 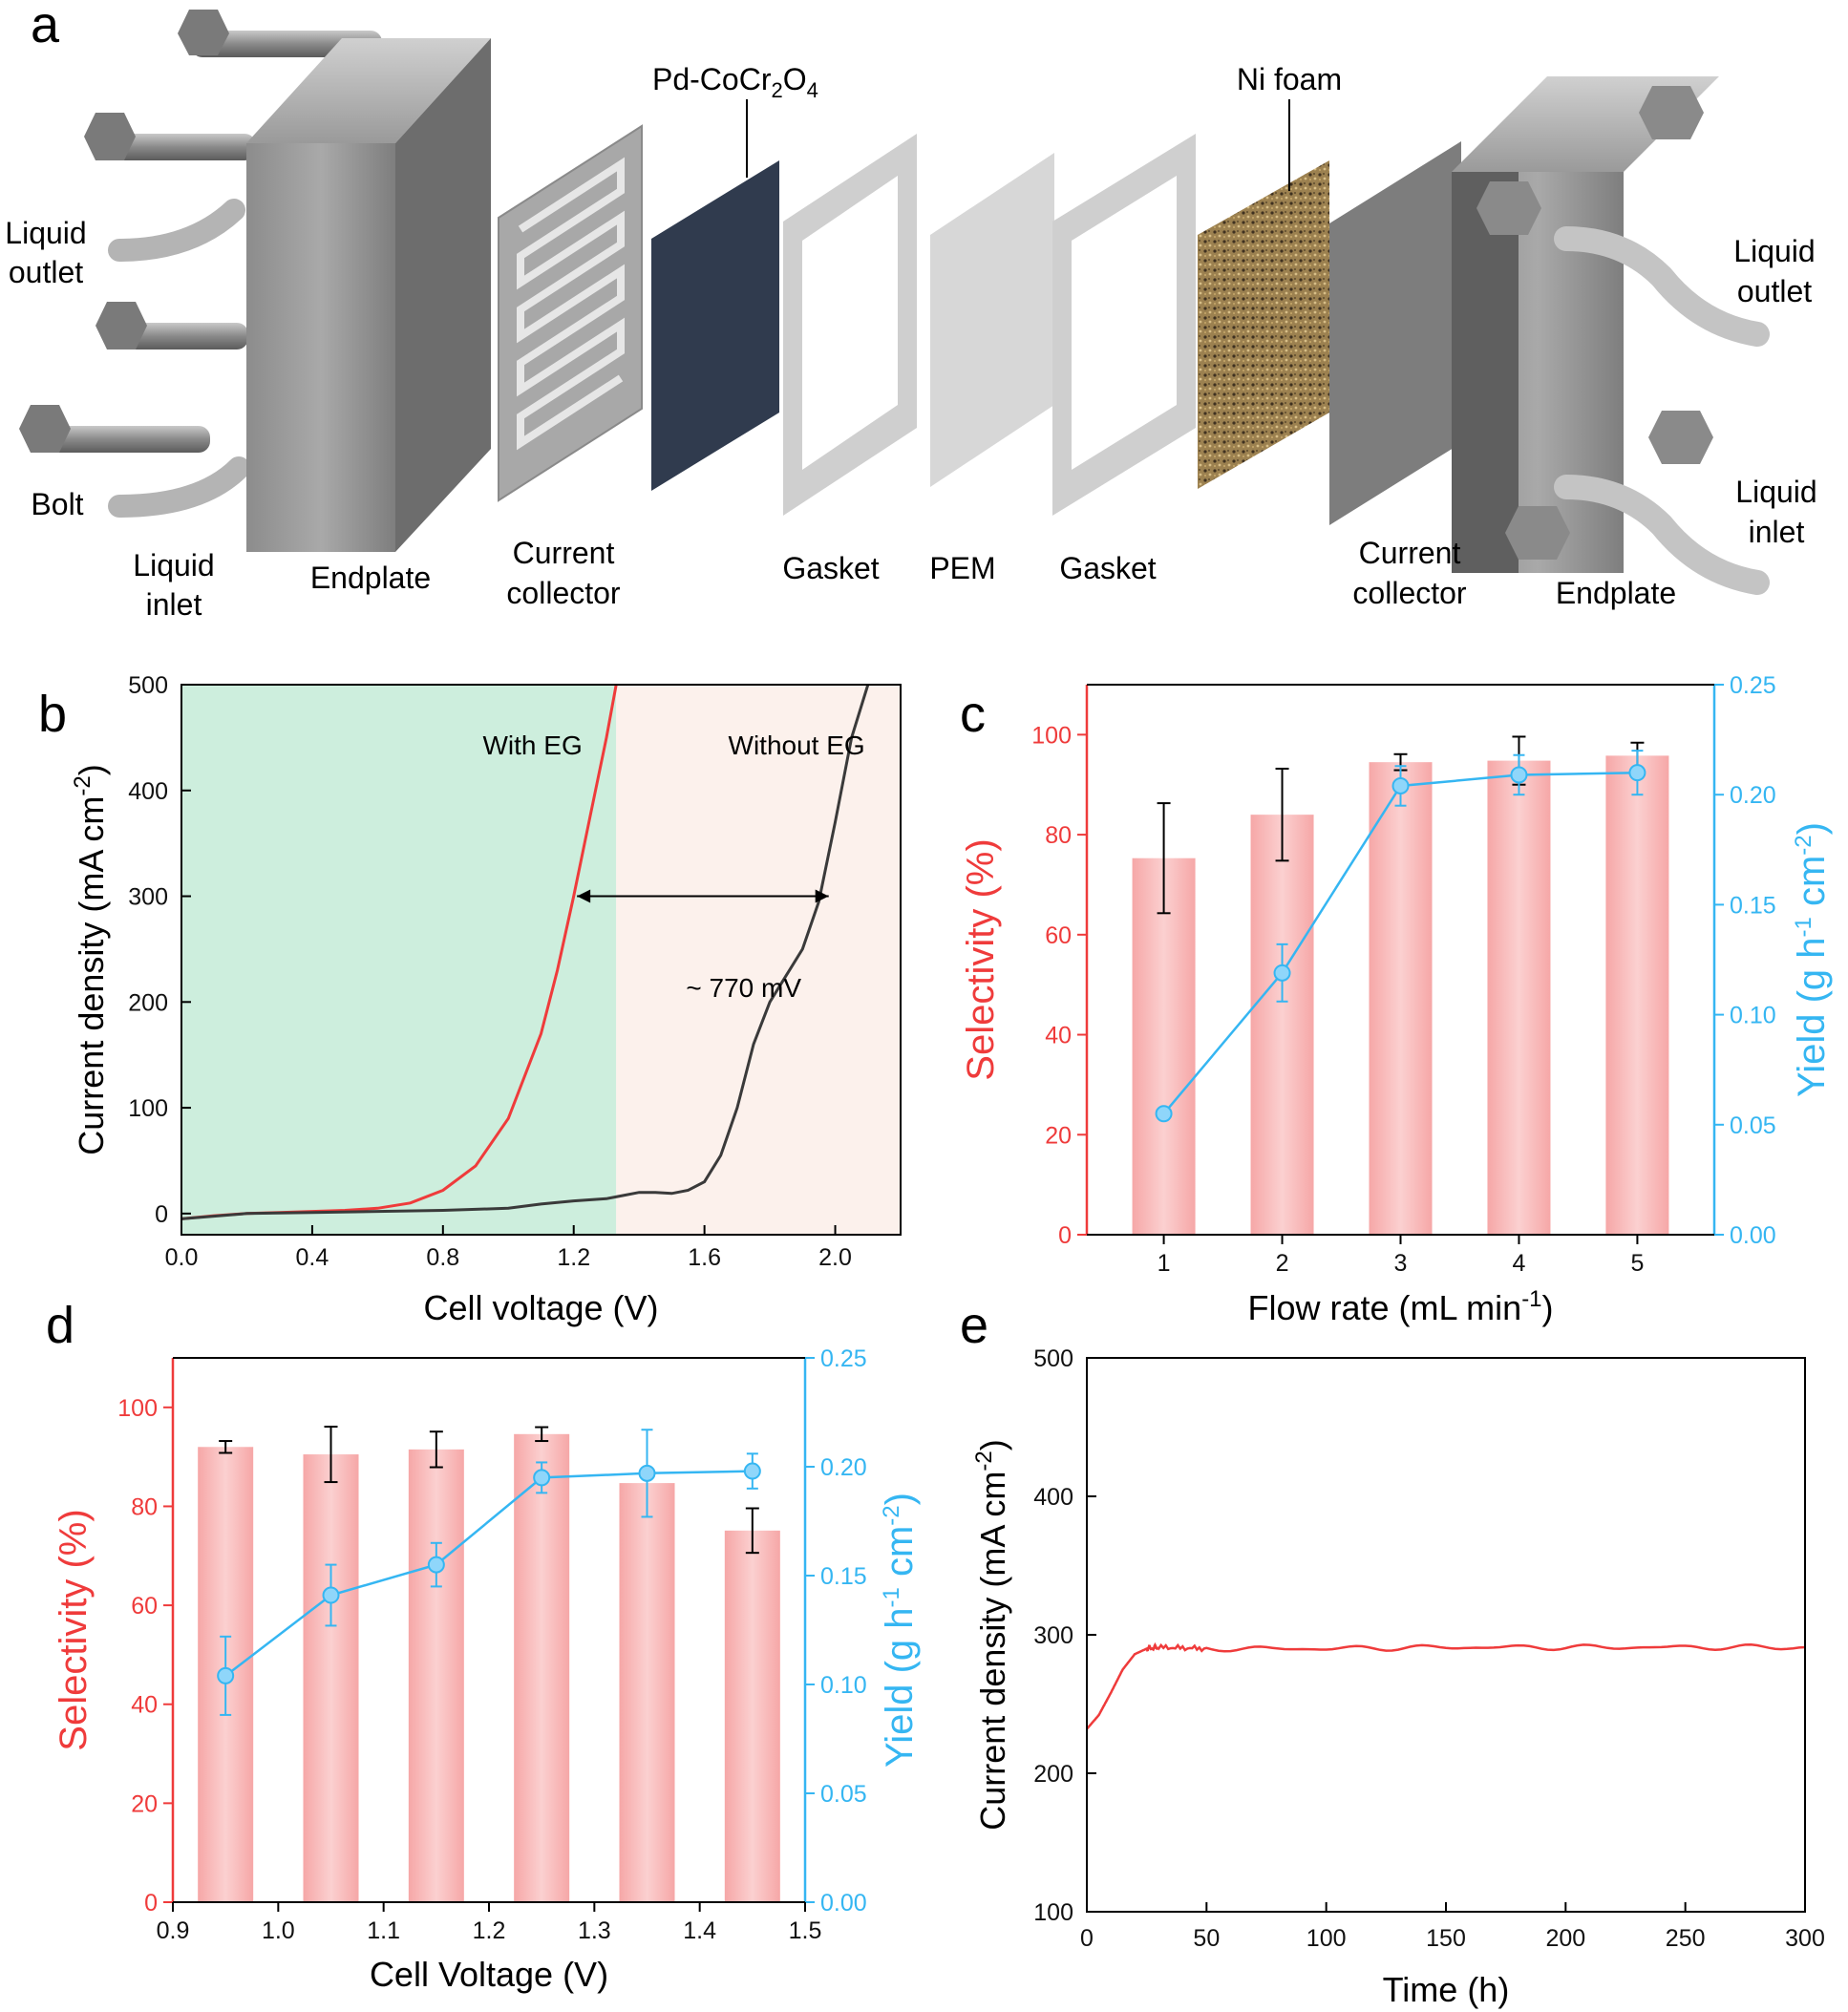 I want to click on d-xtick-label: 1.1, so click(x=383, y=1931).